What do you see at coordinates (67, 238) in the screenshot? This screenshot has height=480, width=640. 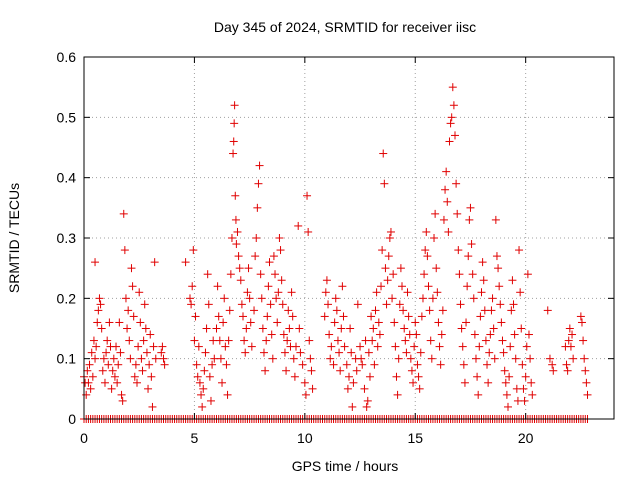 I see `y-tick-label: 0.3` at bounding box center [67, 238].